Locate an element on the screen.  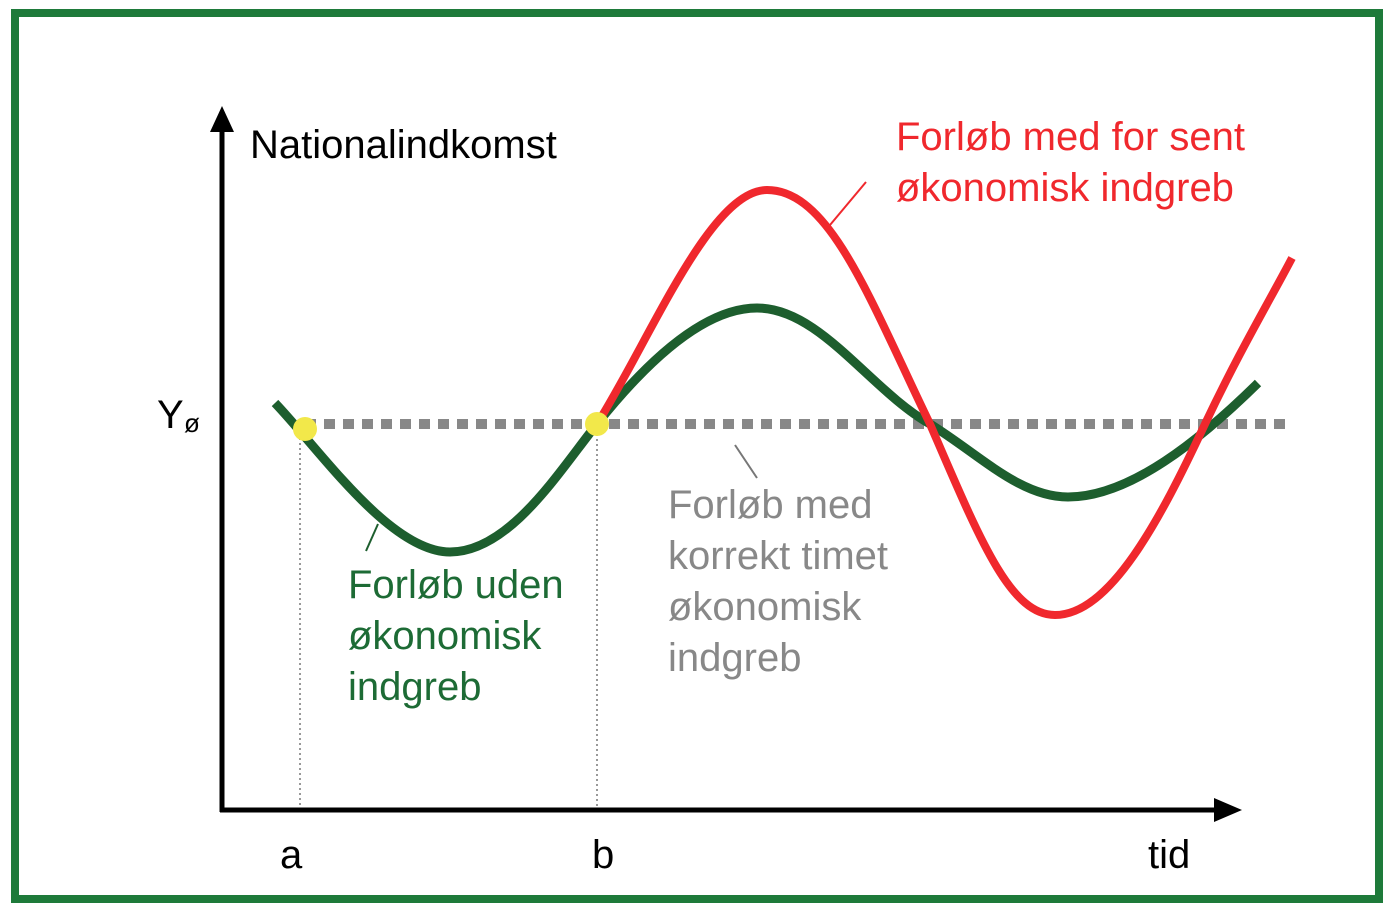
annotation-line: Forløb med is located at coordinates (770, 505).